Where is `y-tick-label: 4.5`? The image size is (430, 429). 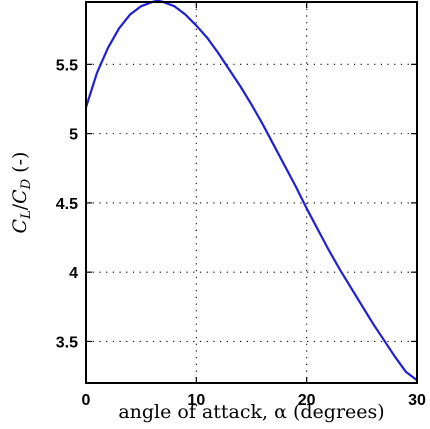
y-tick-label: 4.5 is located at coordinates (67, 204).